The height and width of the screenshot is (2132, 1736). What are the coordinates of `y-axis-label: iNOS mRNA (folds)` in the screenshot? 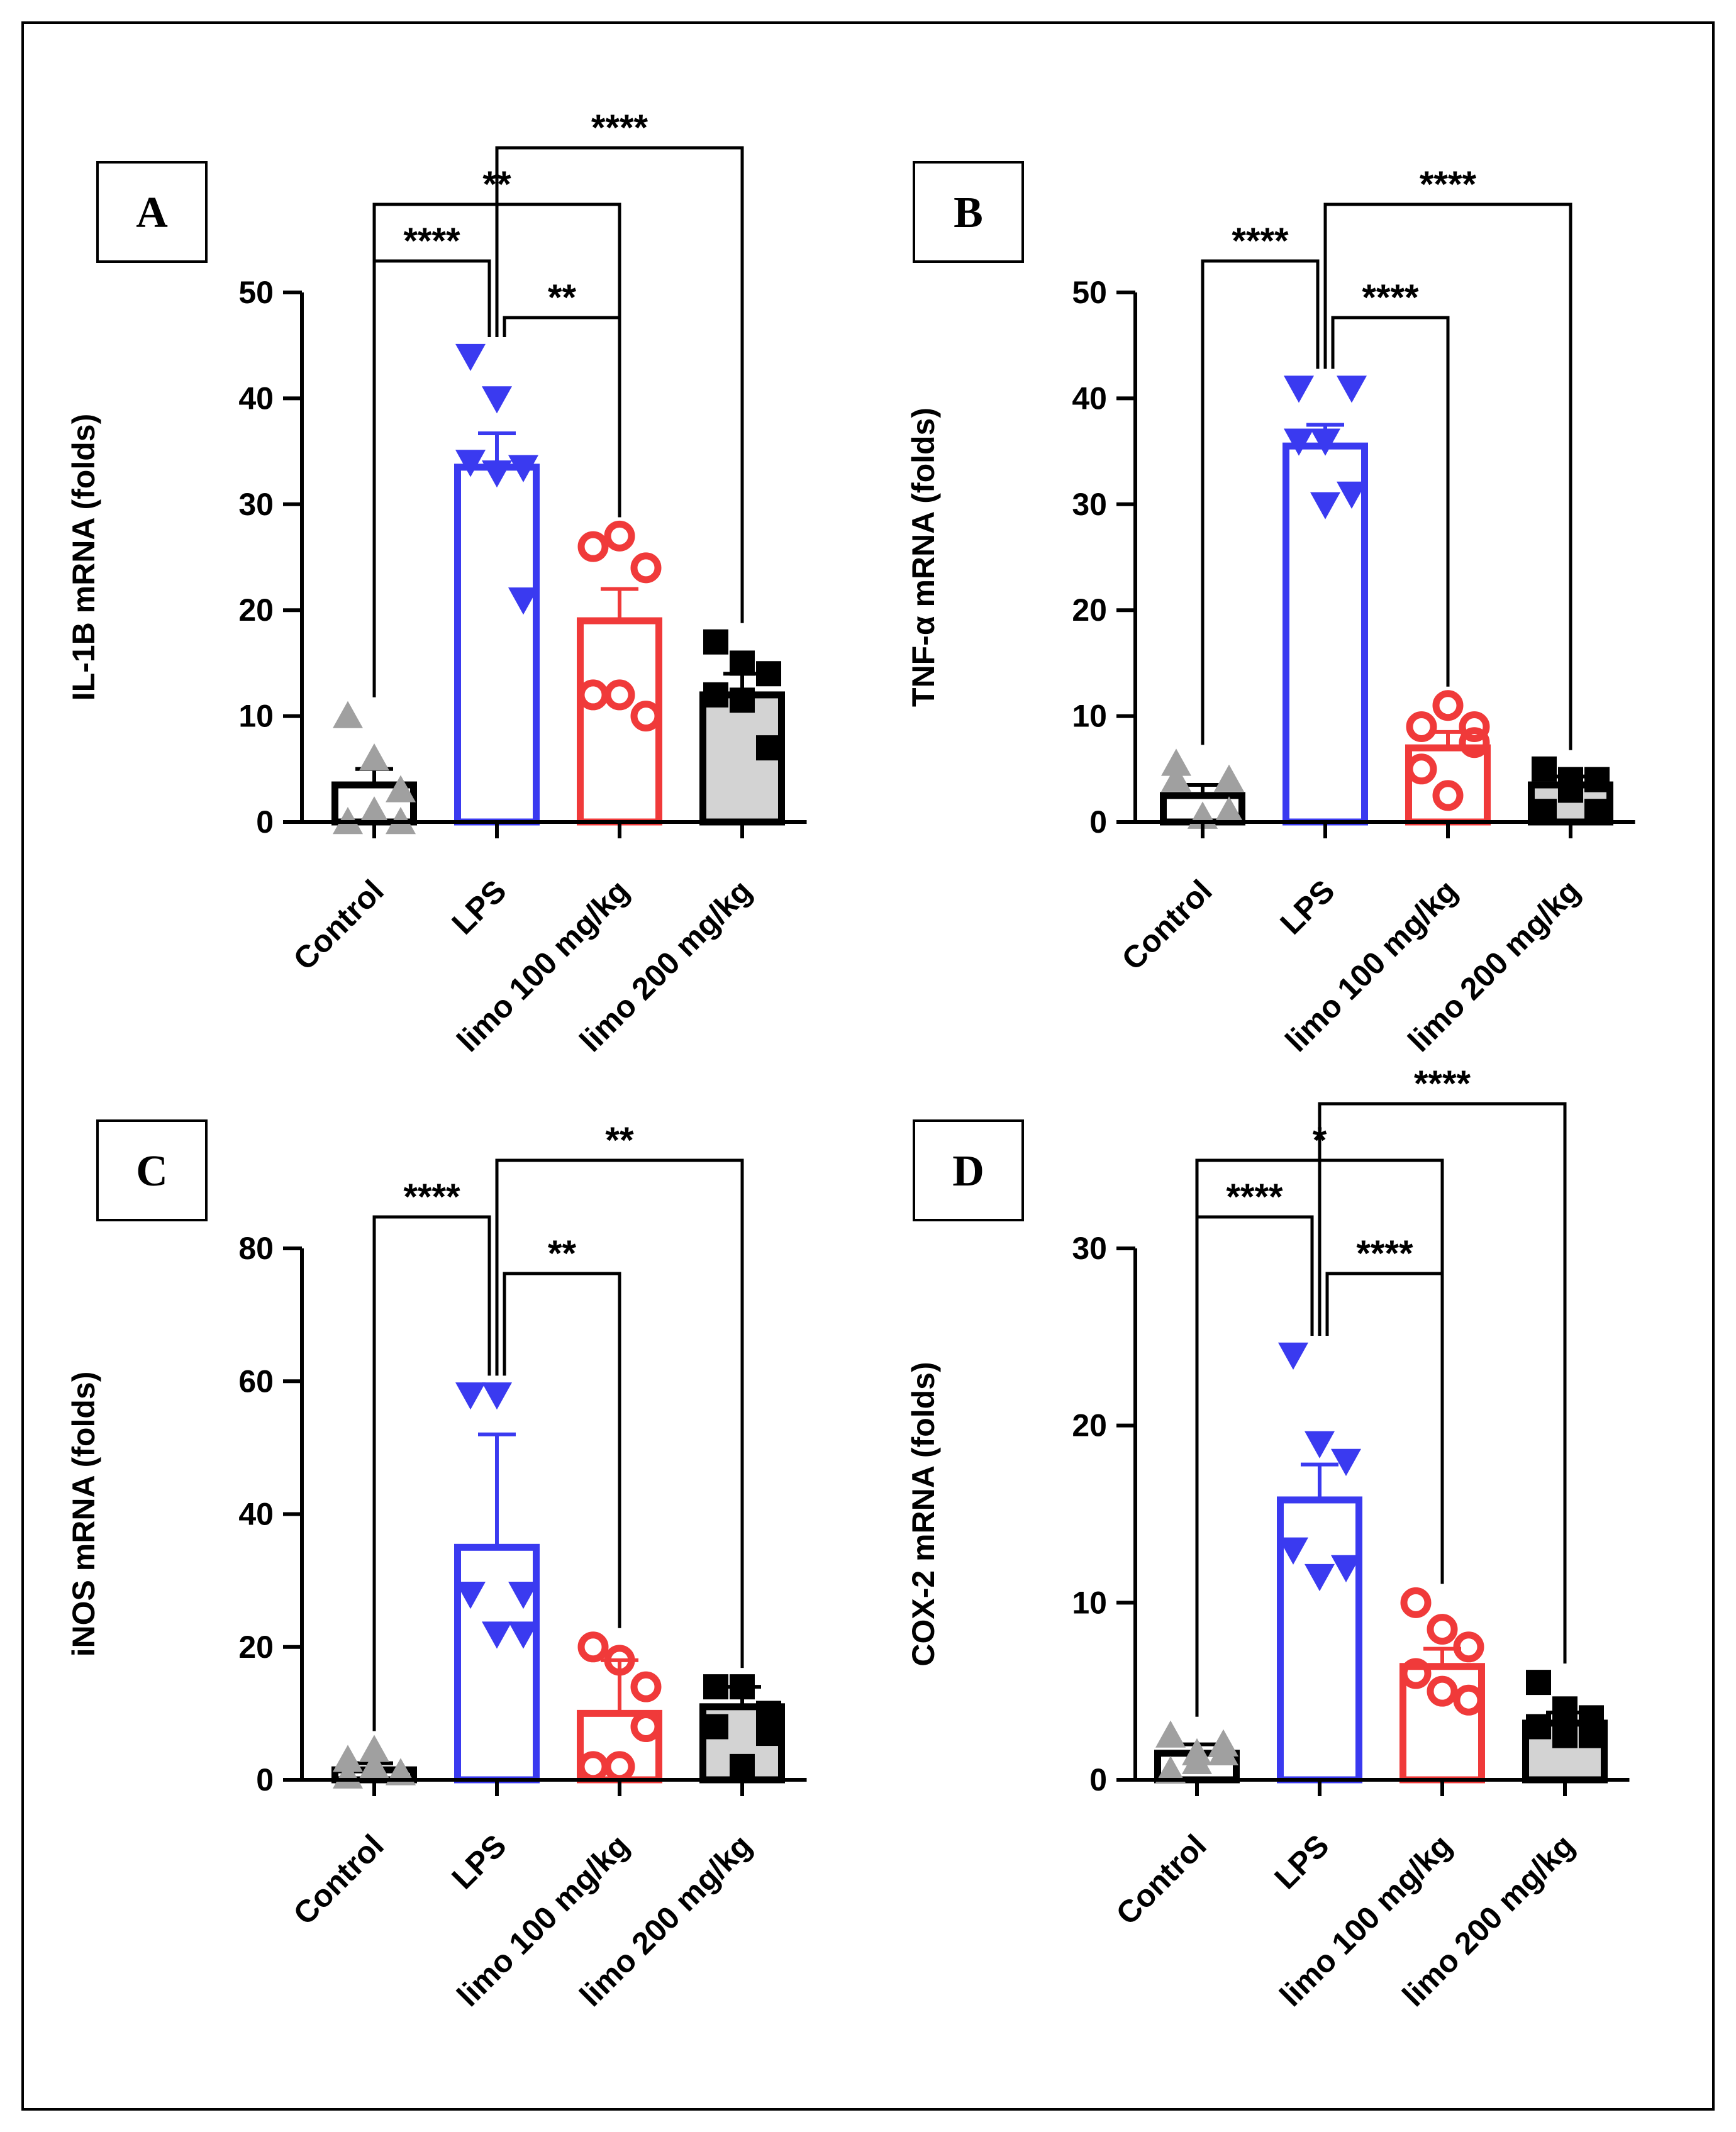 It's located at (84, 1514).